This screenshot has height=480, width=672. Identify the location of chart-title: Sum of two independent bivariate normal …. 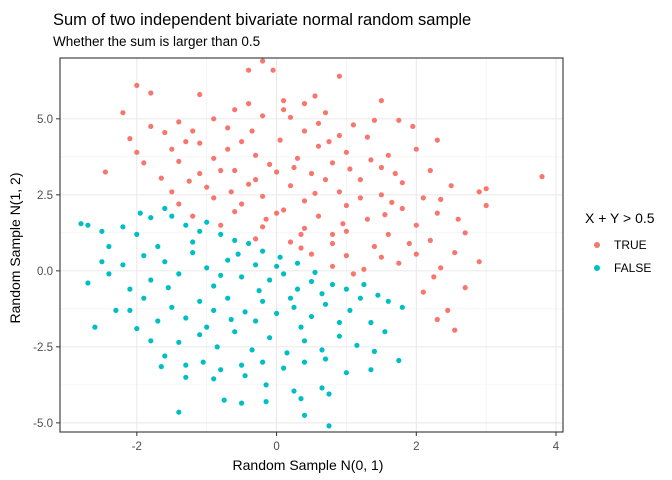
(262, 20).